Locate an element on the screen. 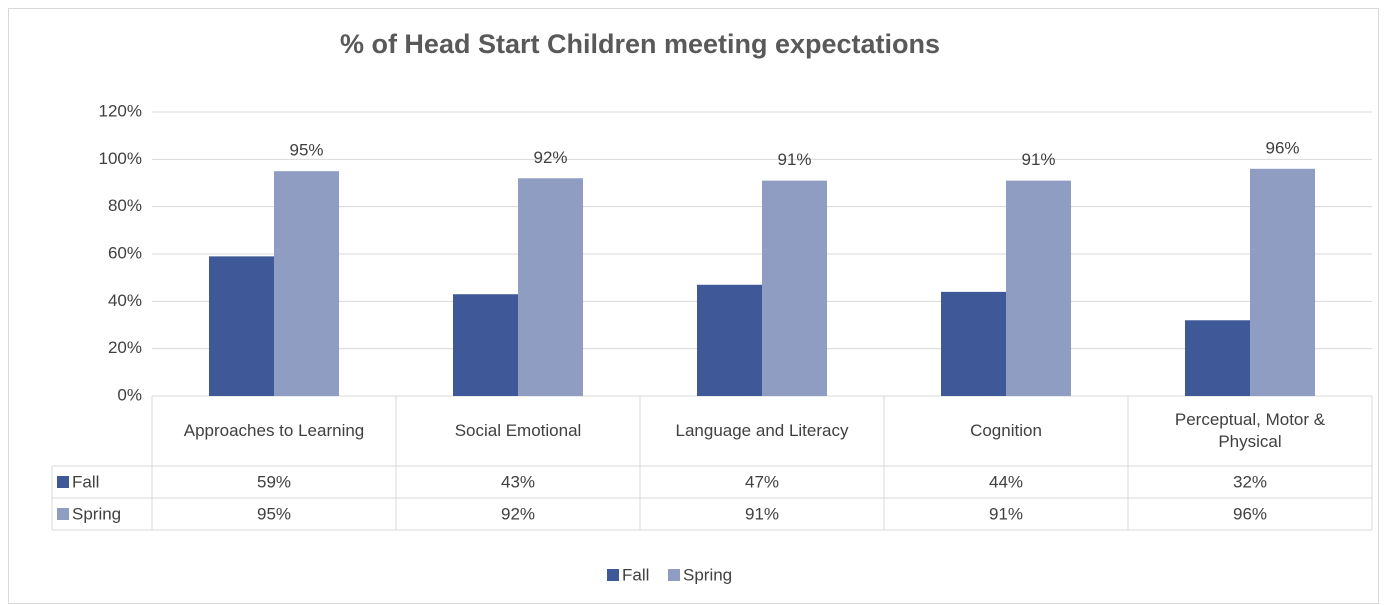 The height and width of the screenshot is (605, 1387). x-tick-label: Perceptual, Motor & Physical is located at coordinates (1250, 430).